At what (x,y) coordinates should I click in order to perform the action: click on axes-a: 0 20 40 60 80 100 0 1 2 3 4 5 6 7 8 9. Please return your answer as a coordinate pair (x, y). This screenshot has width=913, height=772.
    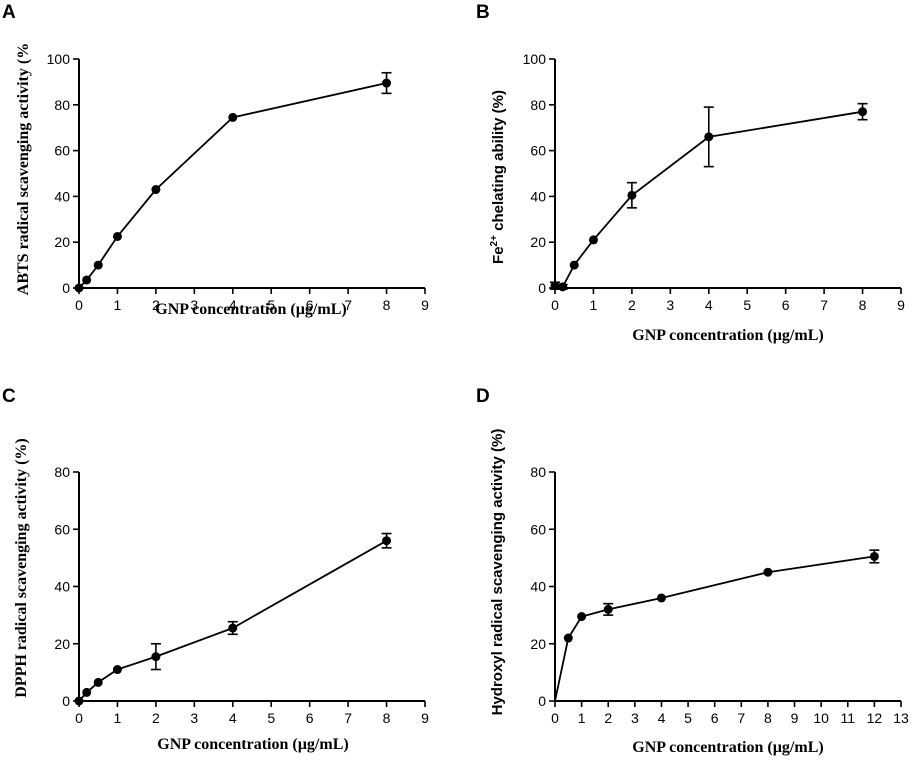
    Looking at the image, I should click on (238, 182).